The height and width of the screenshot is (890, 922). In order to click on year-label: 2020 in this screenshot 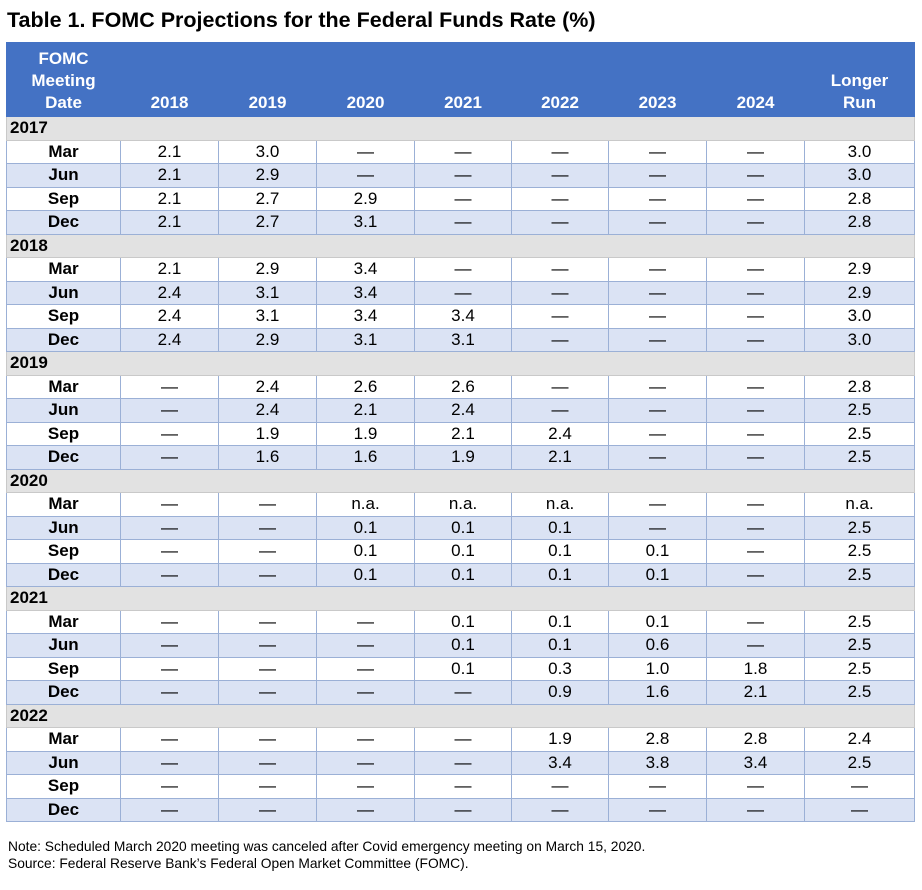, I will do `click(460, 480)`.